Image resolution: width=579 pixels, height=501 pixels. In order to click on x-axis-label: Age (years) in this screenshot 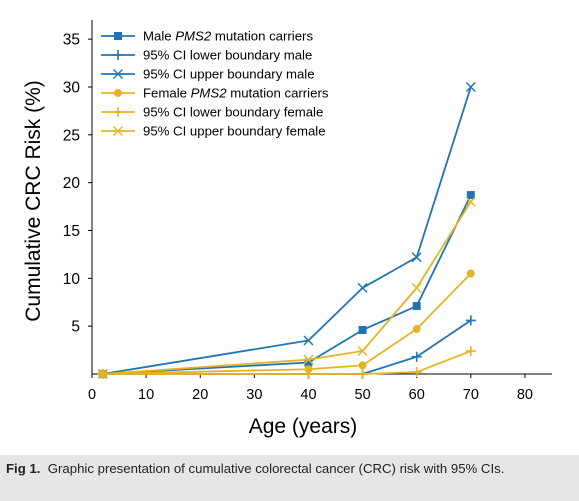, I will do `click(303, 426)`.